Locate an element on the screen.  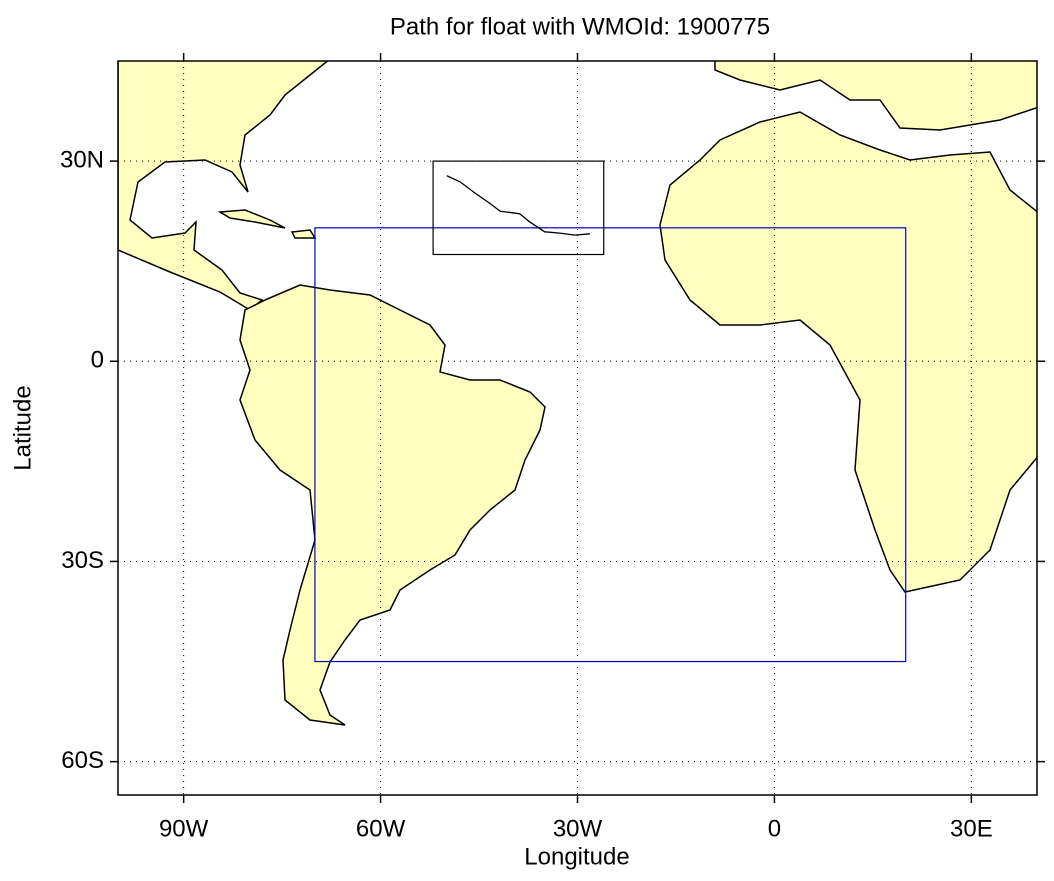
cuba is located at coordinates (251, 219).